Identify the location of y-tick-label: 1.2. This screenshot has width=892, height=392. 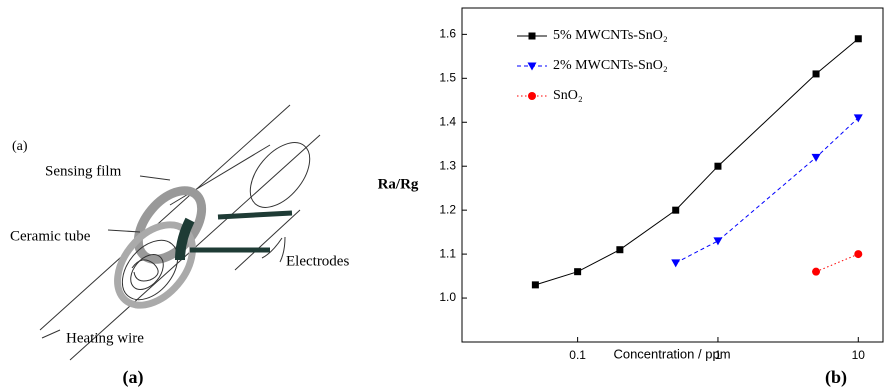
(447, 209).